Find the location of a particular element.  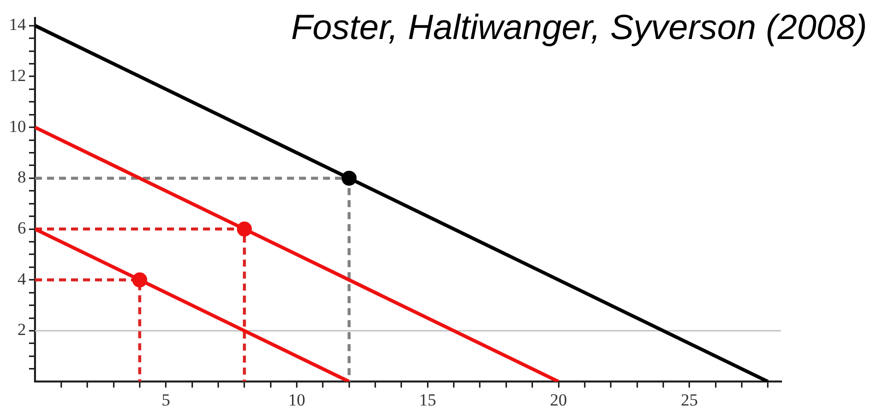

y-tick-label: 14 is located at coordinates (17, 24).